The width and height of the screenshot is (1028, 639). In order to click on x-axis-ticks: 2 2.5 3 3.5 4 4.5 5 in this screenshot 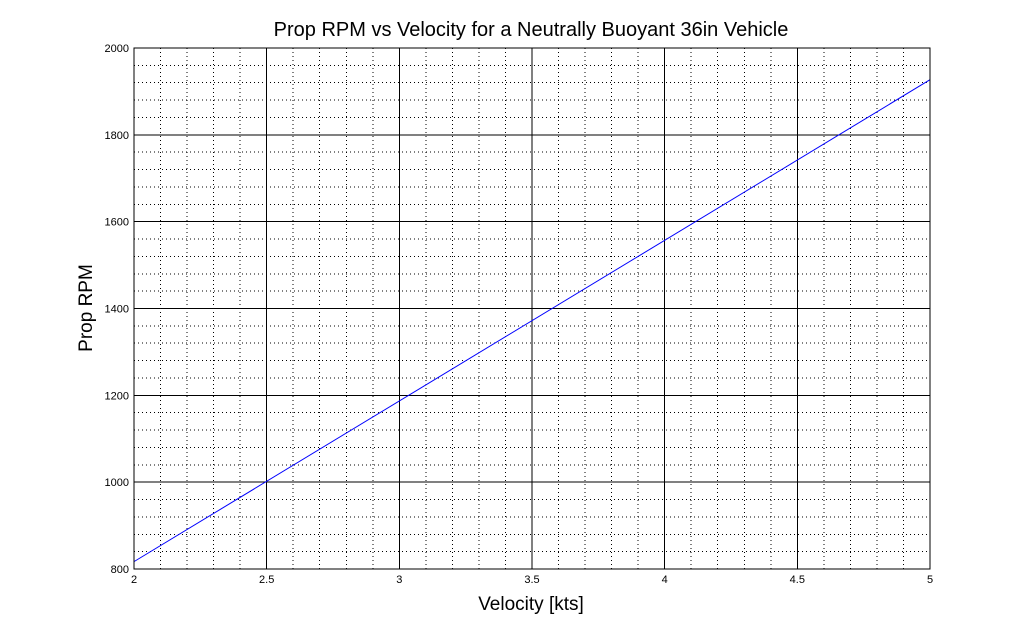, I will do `click(532, 580)`.